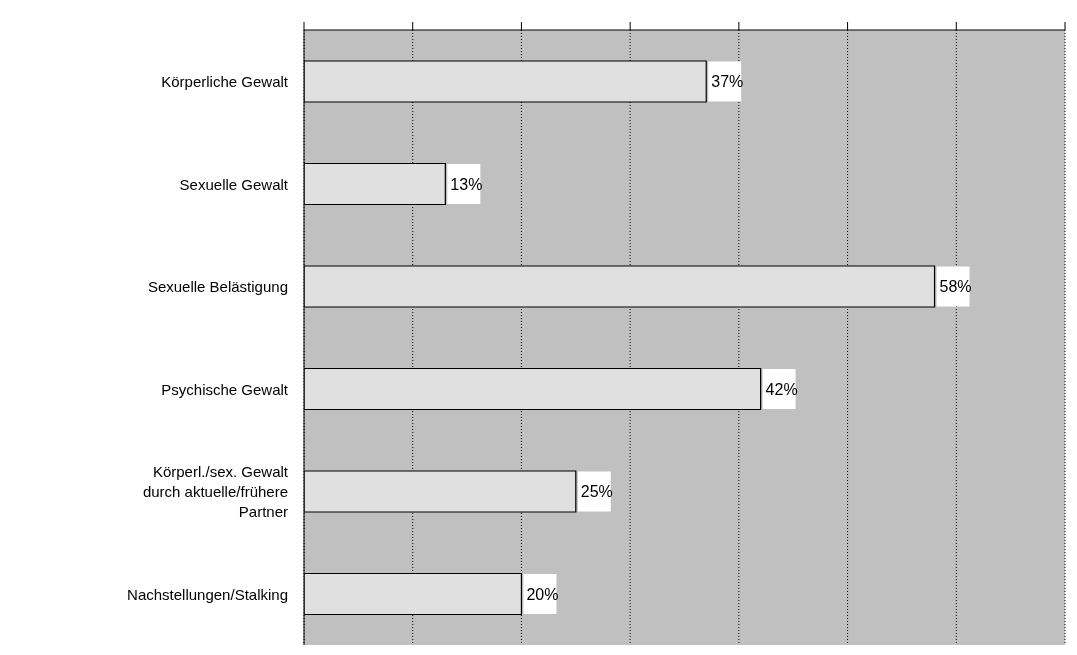 This screenshot has height=655, width=1077. What do you see at coordinates (955, 286) in the screenshot?
I see `data-label: 58%` at bounding box center [955, 286].